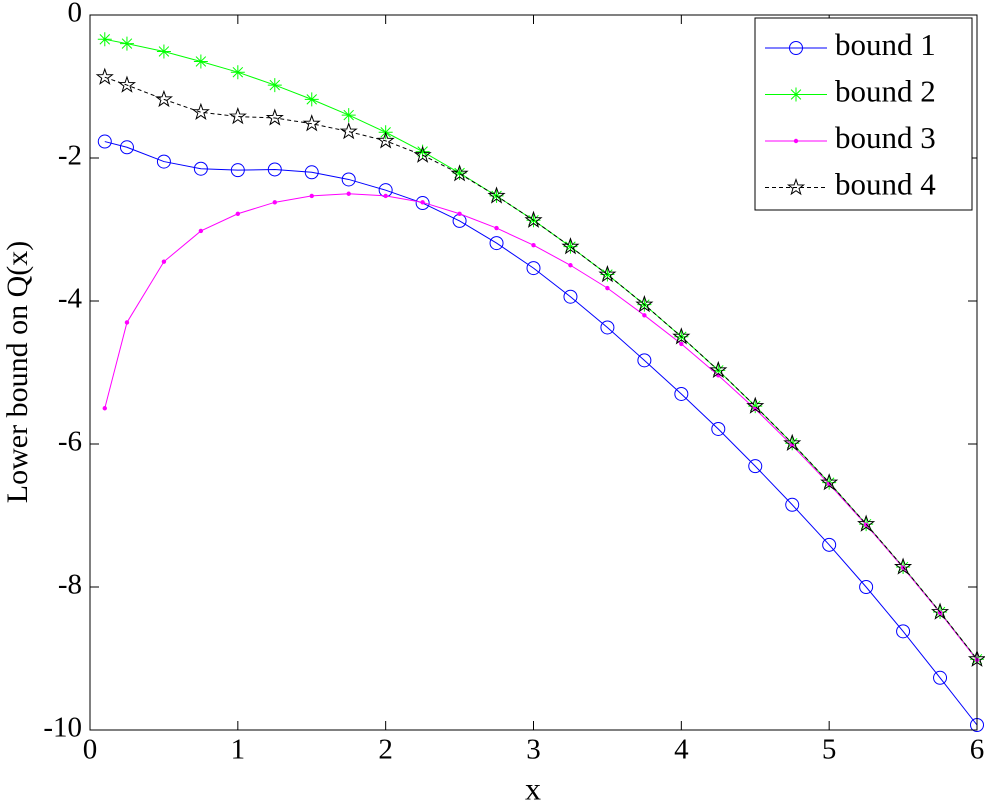  What do you see at coordinates (885, 91) in the screenshot?
I see `legend-label: bound 2` at bounding box center [885, 91].